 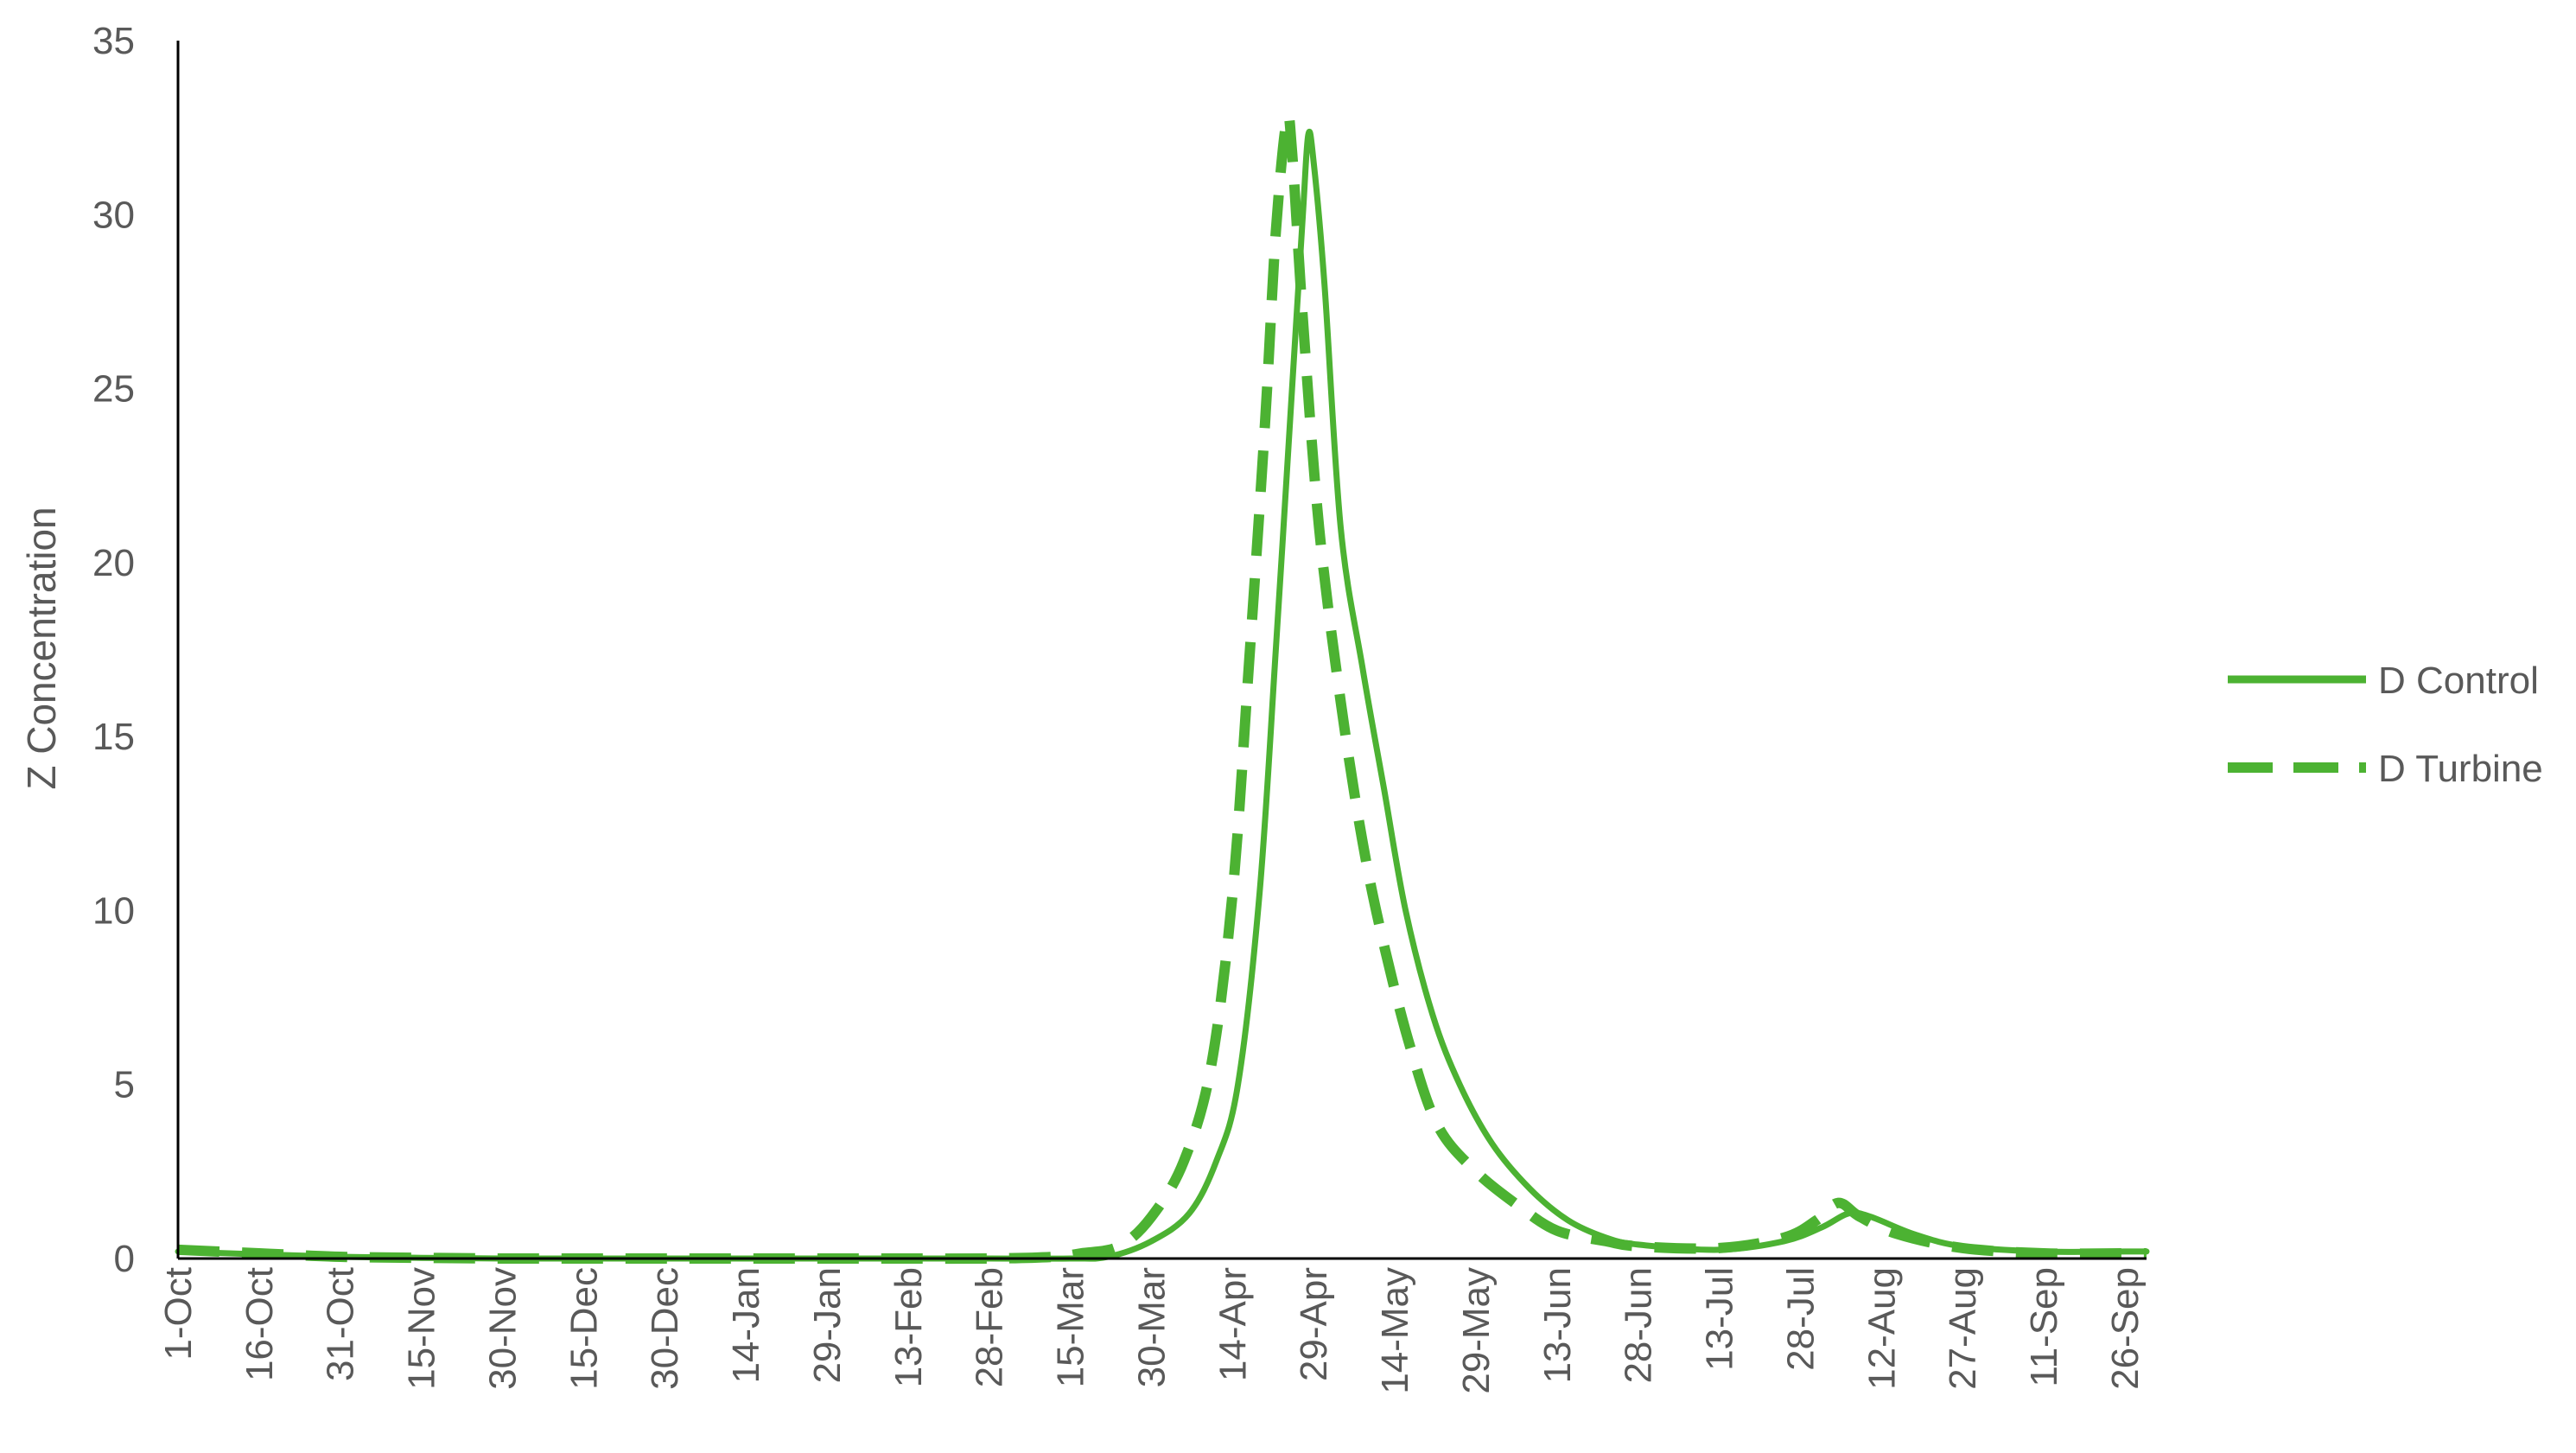 What do you see at coordinates (113, 650) in the screenshot?
I see `y-axis-ticks: 0 5 10 15 20 25 30 35` at bounding box center [113, 650].